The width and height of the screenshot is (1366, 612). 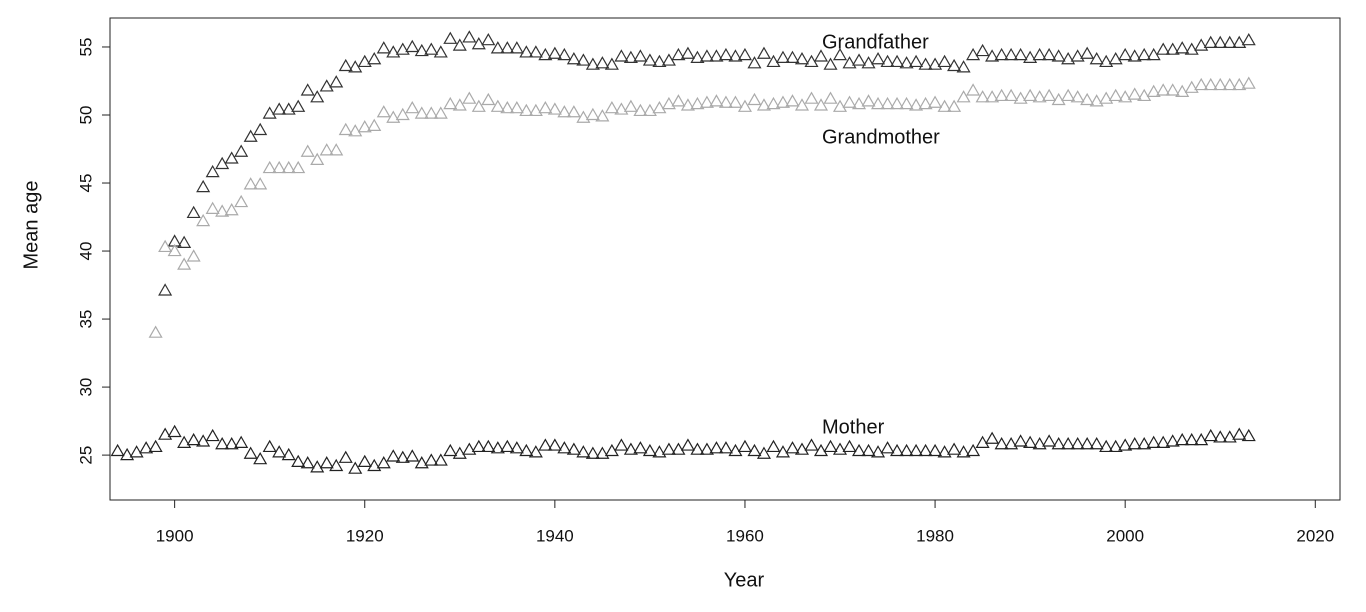 I want to click on series-label: Grandmother, so click(x=881, y=137).